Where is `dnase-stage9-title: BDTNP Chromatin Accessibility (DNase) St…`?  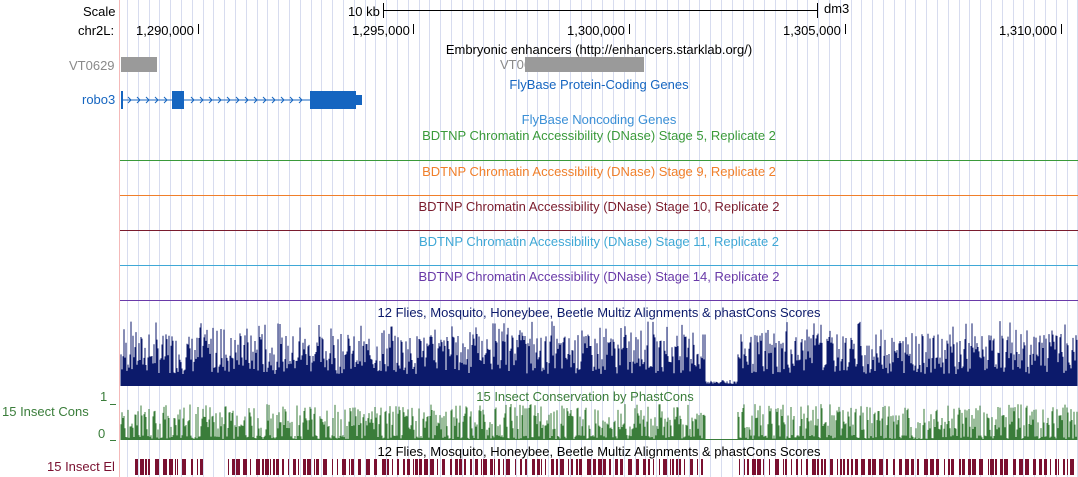 dnase-stage9-title: BDTNP Chromatin Accessibility (DNase) St… is located at coordinates (599, 171).